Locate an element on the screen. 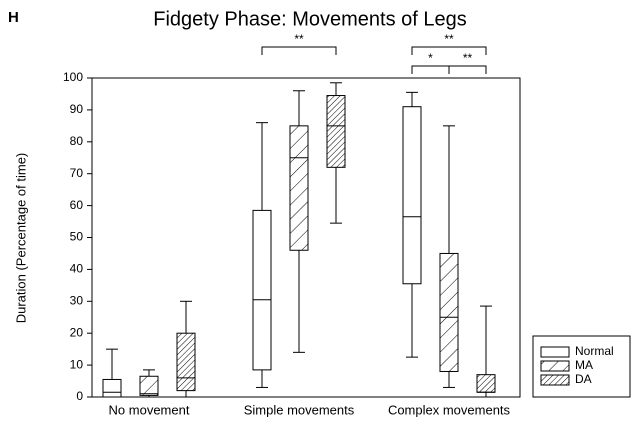 The image size is (635, 428). y-tick-label: 30 is located at coordinates (77, 300).